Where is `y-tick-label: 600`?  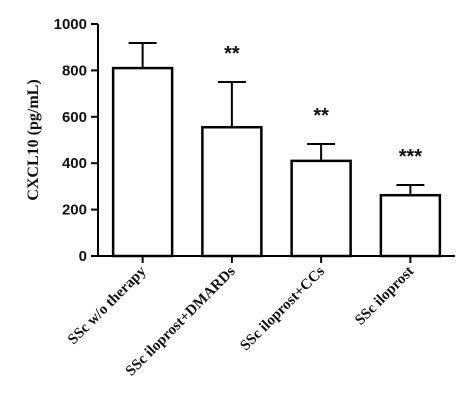 y-tick-label: 600 is located at coordinates (74, 117).